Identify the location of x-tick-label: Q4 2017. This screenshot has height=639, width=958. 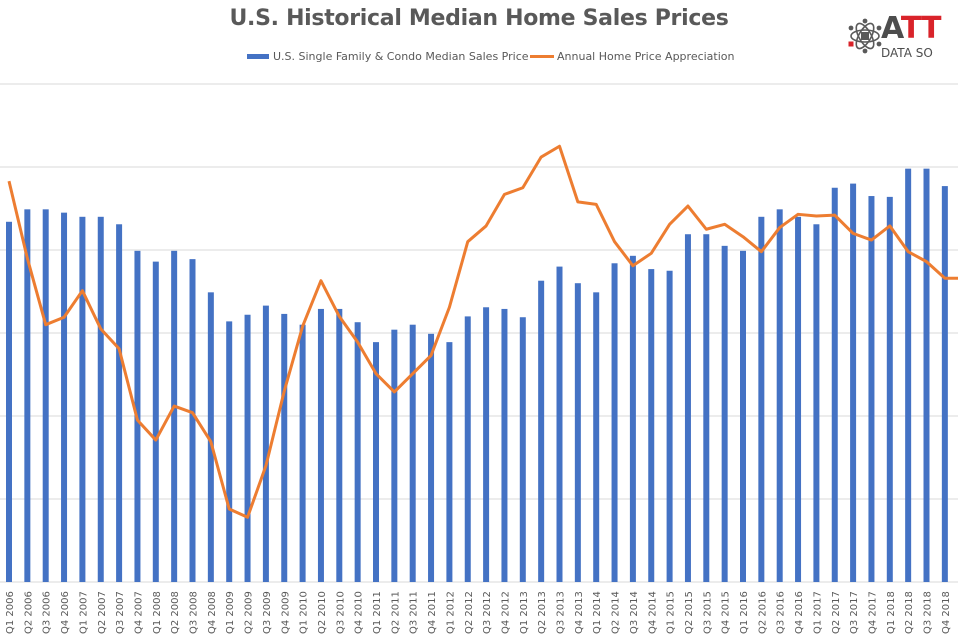
(872, 612).